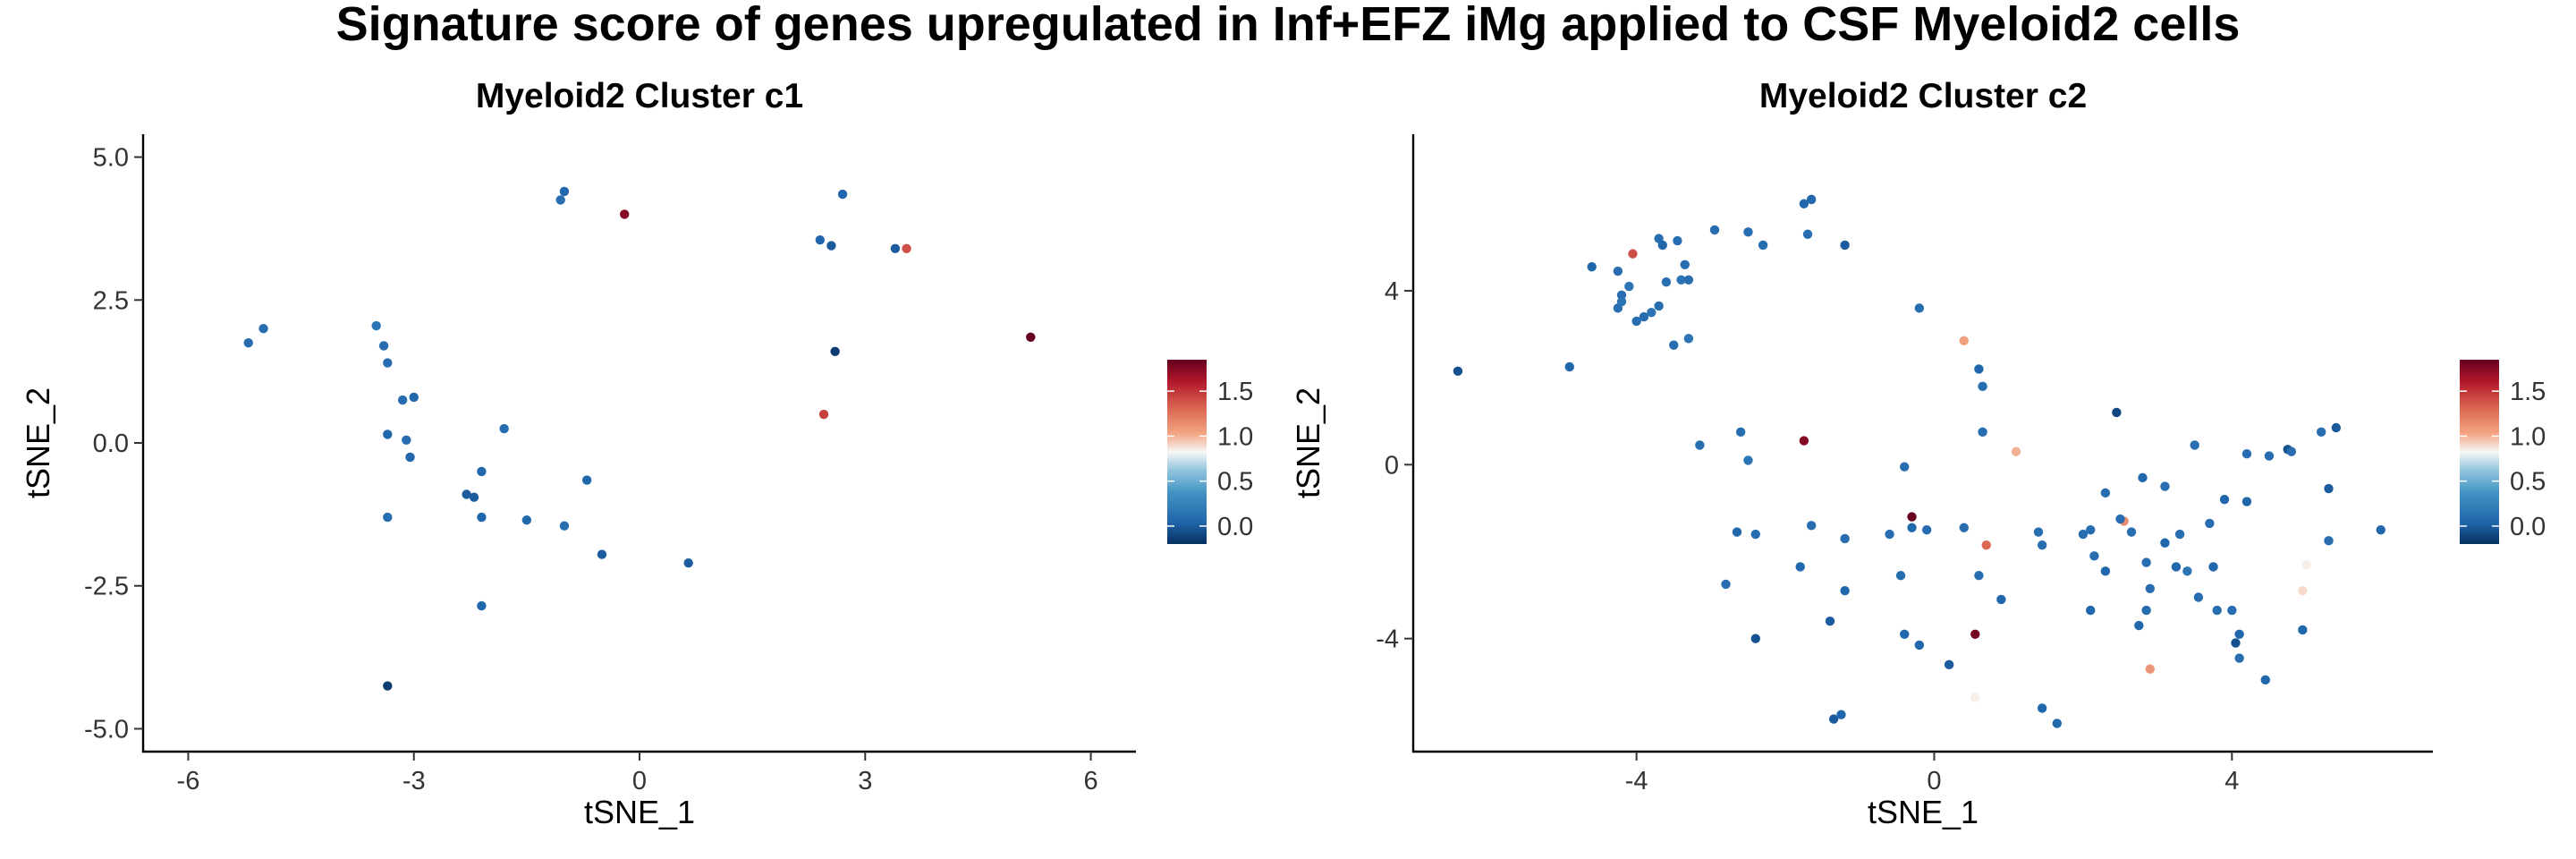  I want to click on x-tick-label: -4, so click(1636, 781).